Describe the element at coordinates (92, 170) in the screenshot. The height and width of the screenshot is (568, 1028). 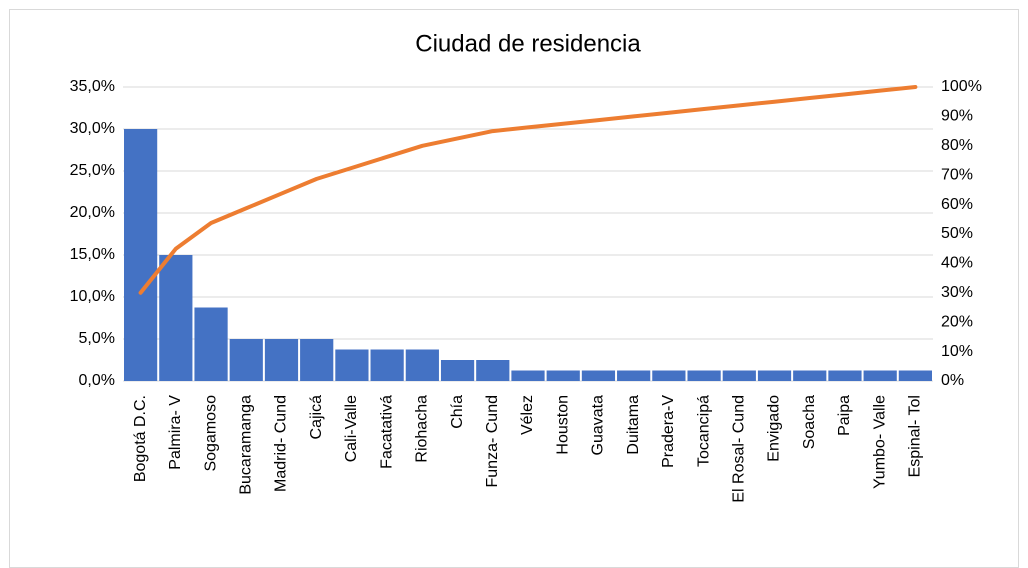
I see `y-tick-label: 25,0%` at that location.